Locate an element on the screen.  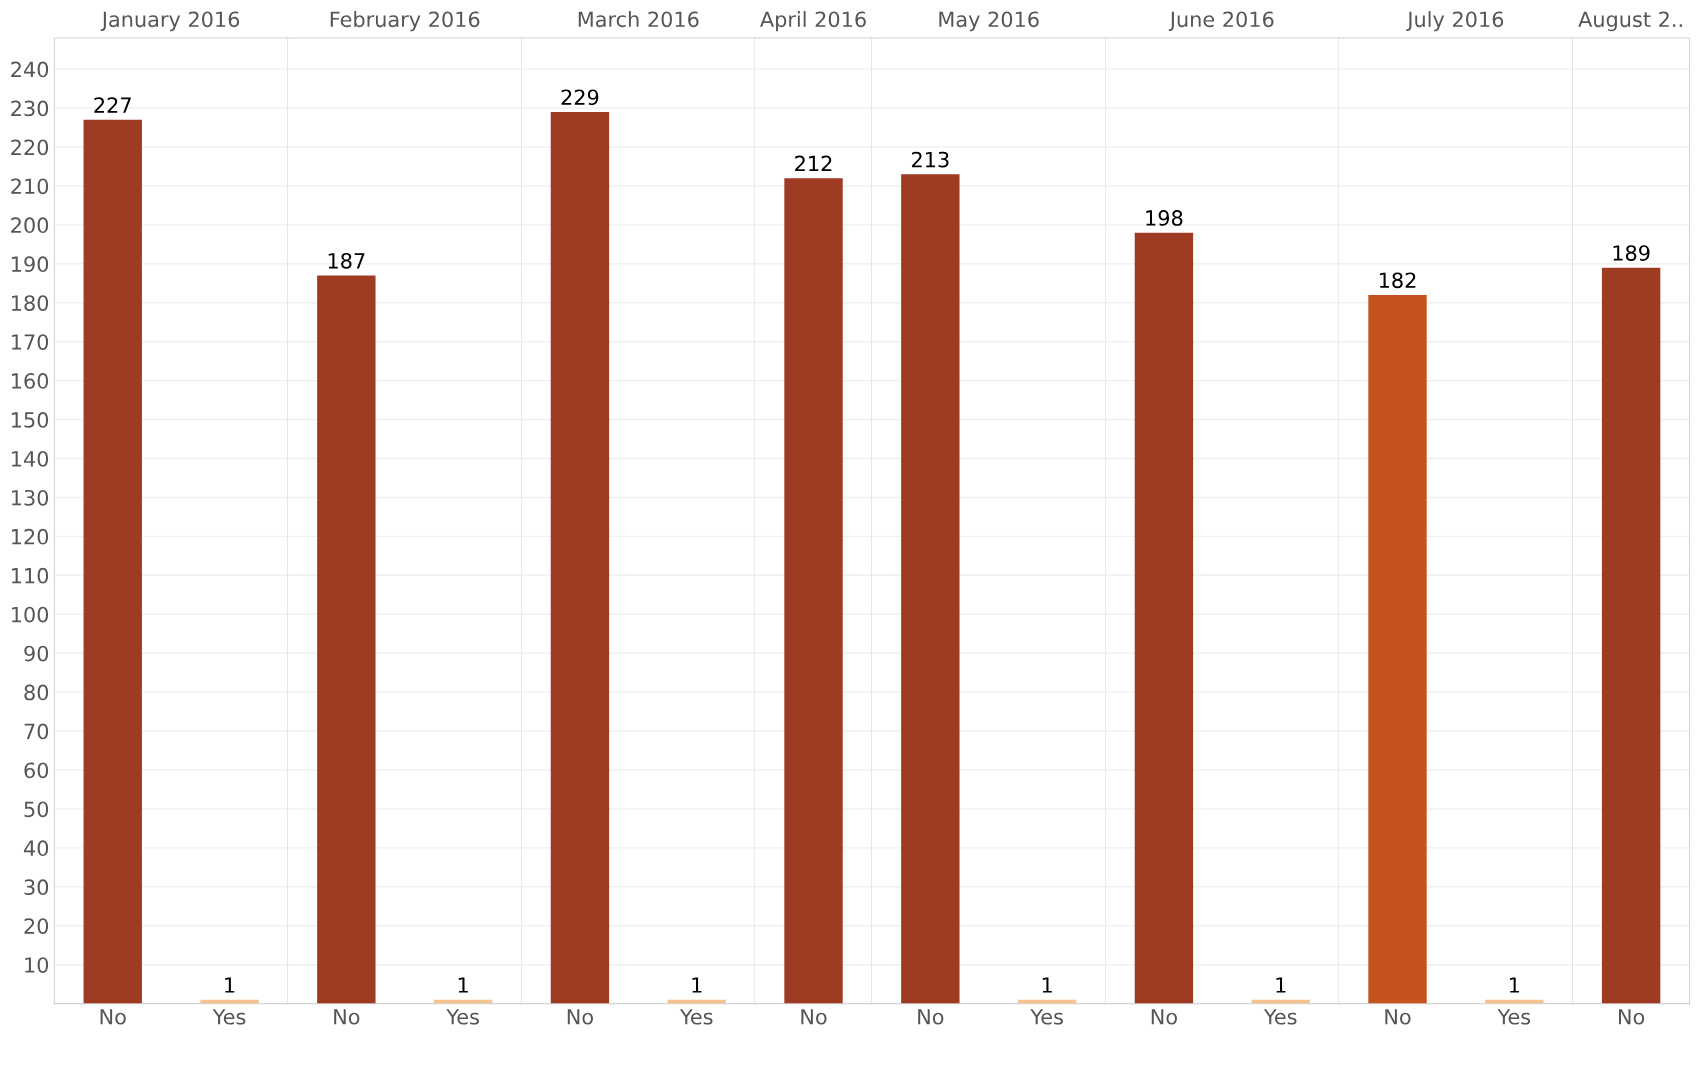
chart-title: March 2016 is located at coordinates (638, 19).